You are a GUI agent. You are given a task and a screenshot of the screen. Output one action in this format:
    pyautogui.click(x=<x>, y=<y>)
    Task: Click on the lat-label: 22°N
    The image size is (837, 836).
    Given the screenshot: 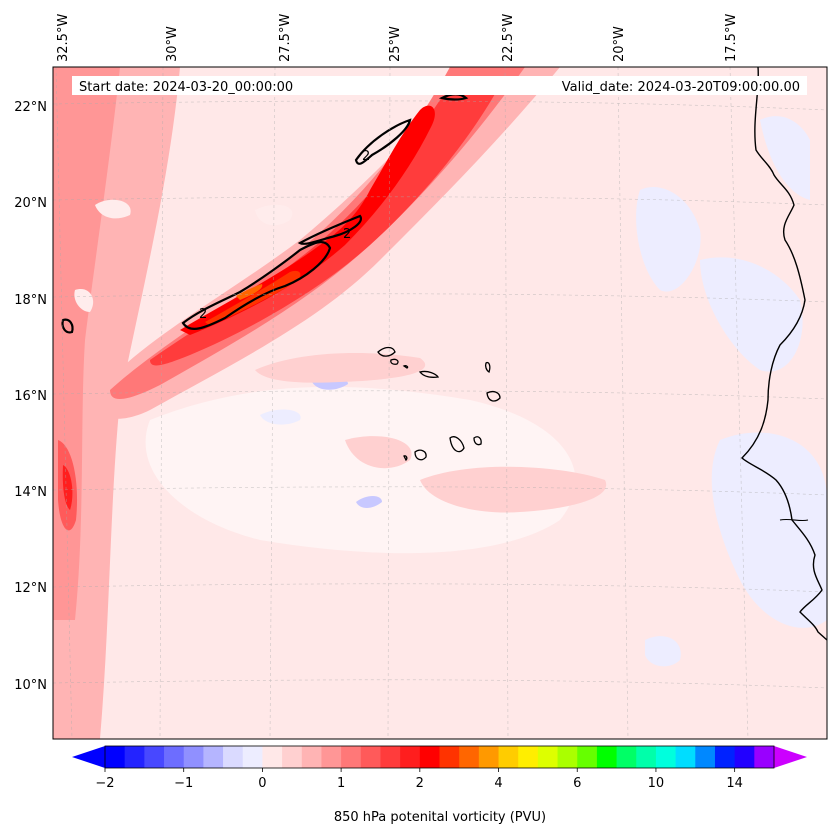 What is the action you would take?
    pyautogui.click(x=30, y=107)
    